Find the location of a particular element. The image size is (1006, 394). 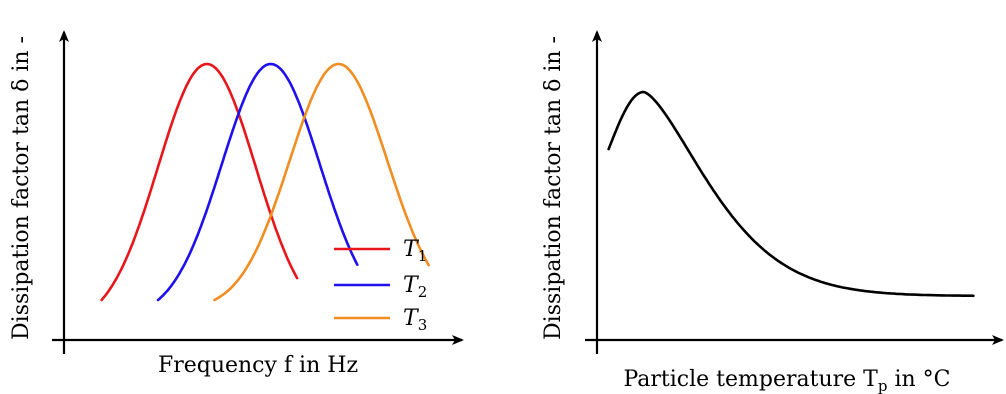

legend-label-t2: T2 is located at coordinates (415, 287).